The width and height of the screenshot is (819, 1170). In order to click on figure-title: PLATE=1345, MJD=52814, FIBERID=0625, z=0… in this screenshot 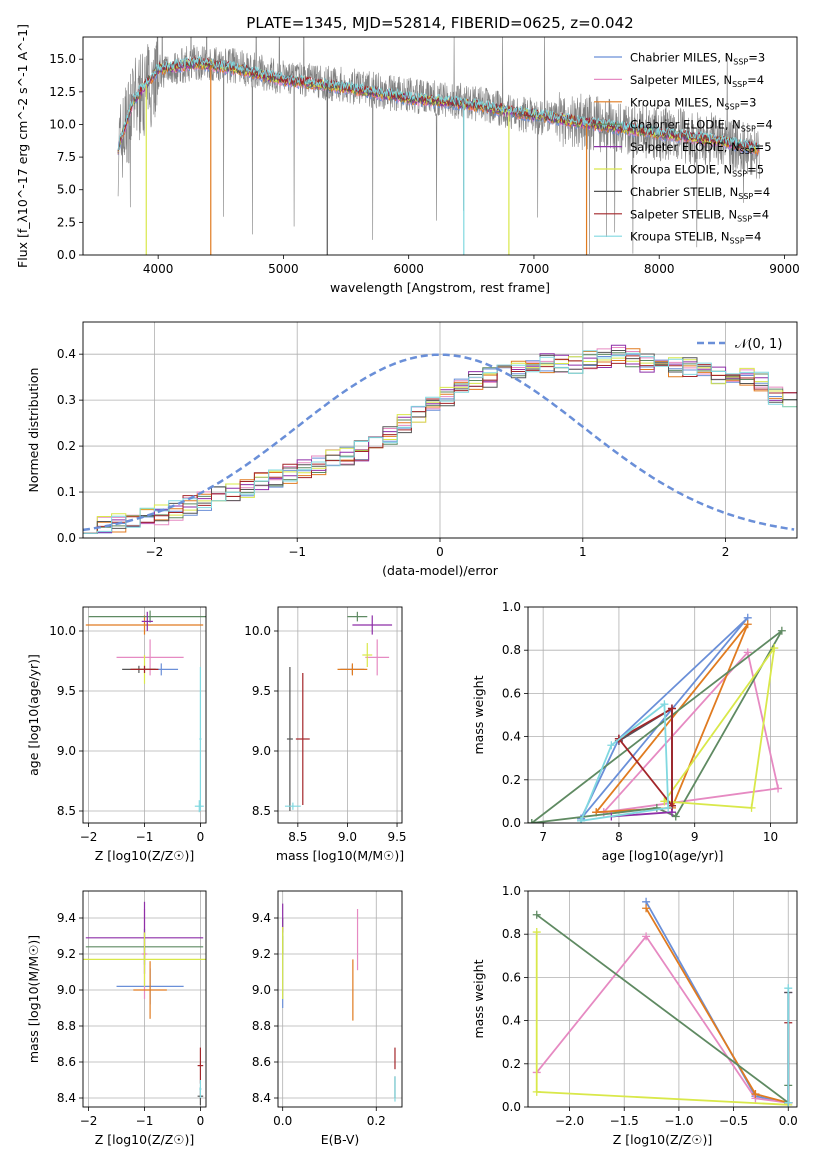, I will do `click(439, 23)`.